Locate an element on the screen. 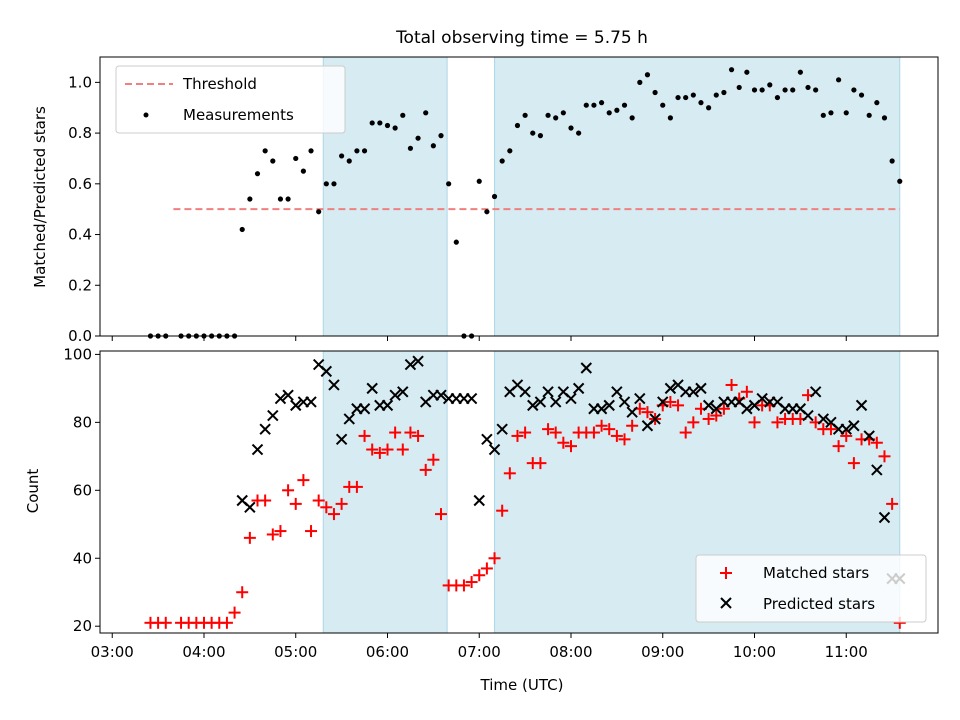 The height and width of the screenshot is (720, 960). predicted-legend-swatch is located at coordinates (726, 603).